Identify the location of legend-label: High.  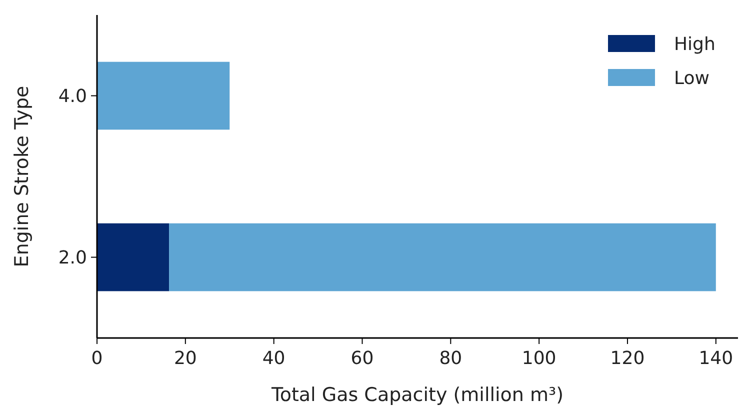
(695, 44).